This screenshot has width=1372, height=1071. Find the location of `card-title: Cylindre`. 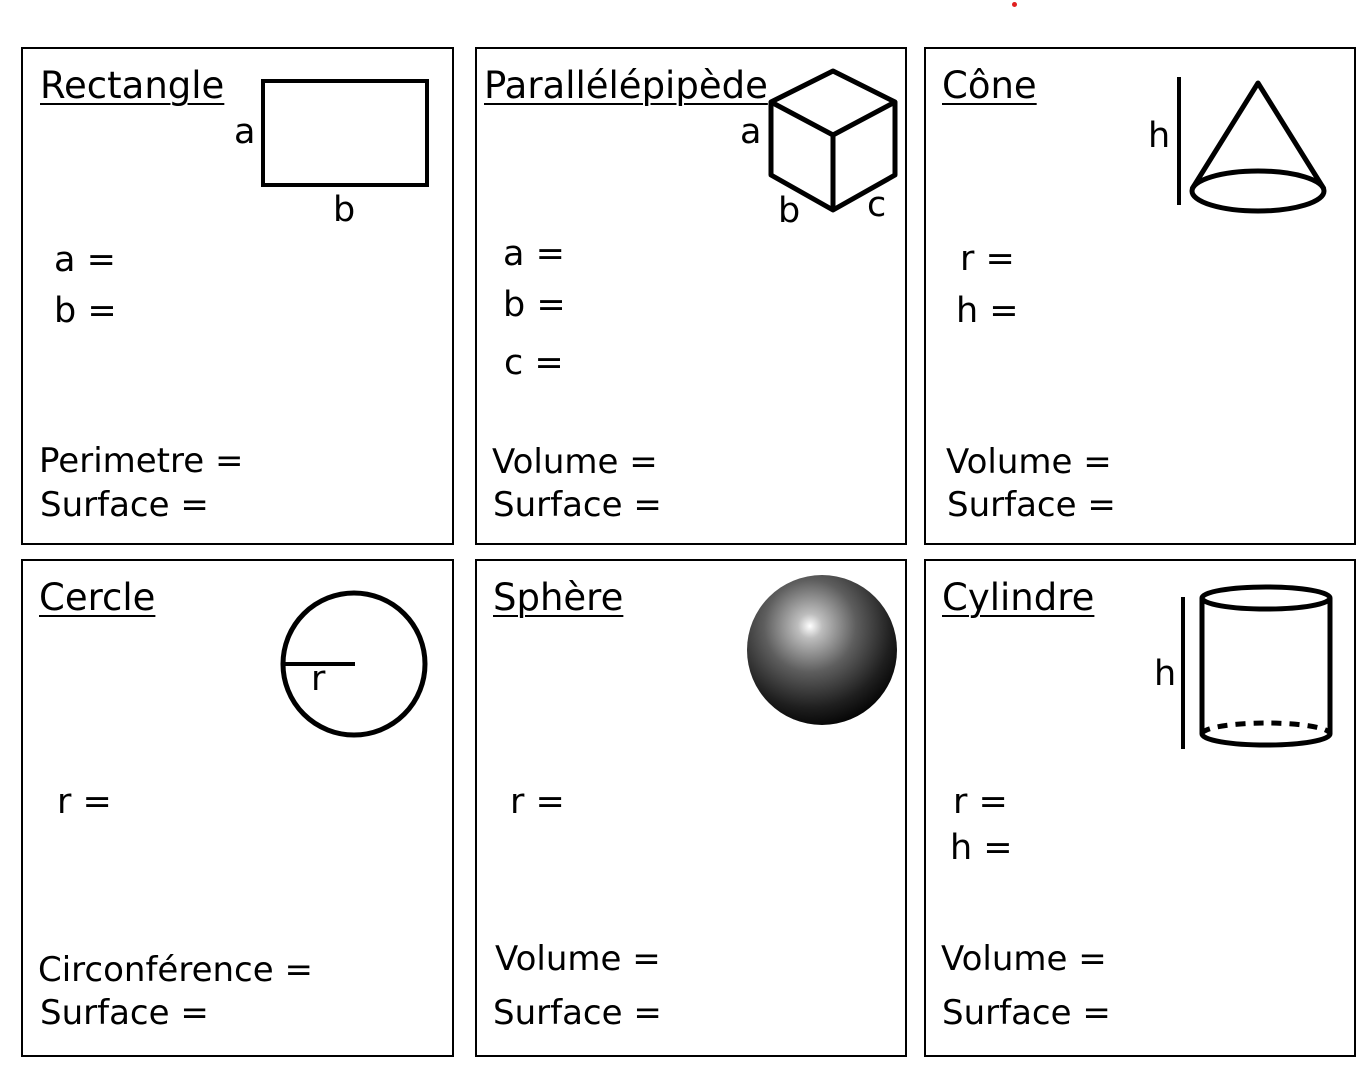

card-title: Cylindre is located at coordinates (1018, 597).